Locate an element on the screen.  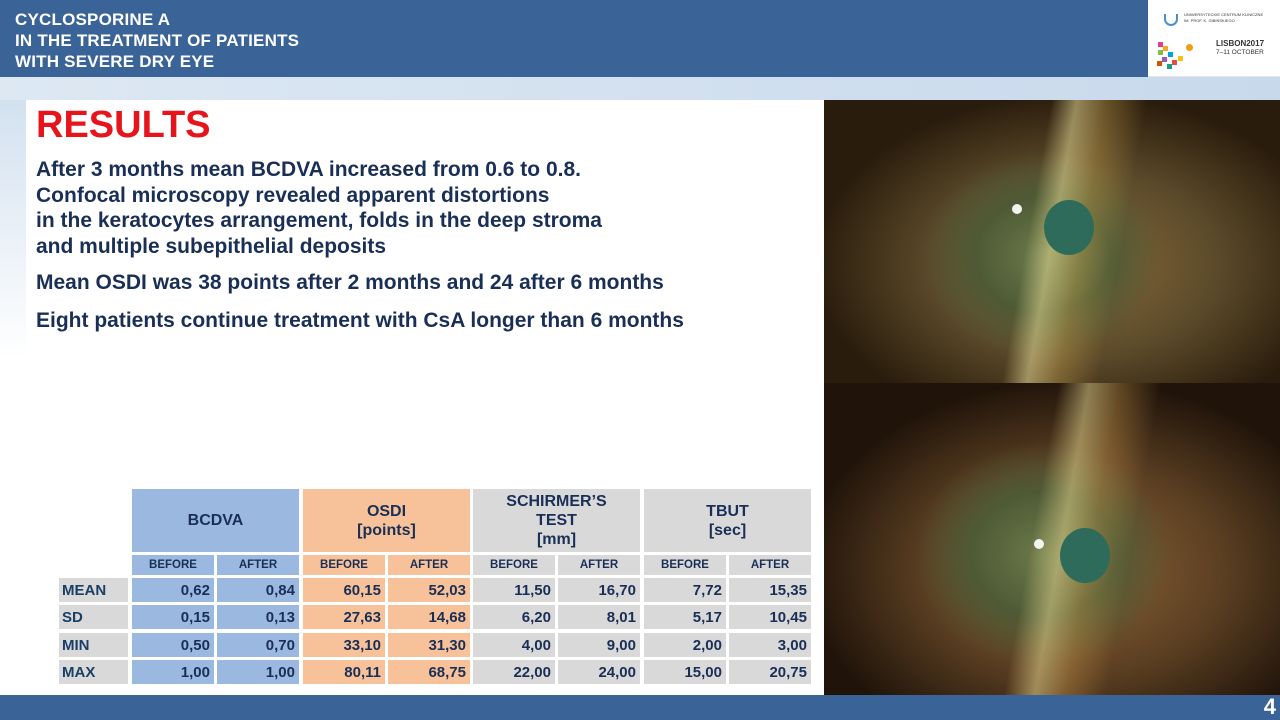
table-row-label: MEAN is located at coordinates (93, 590).